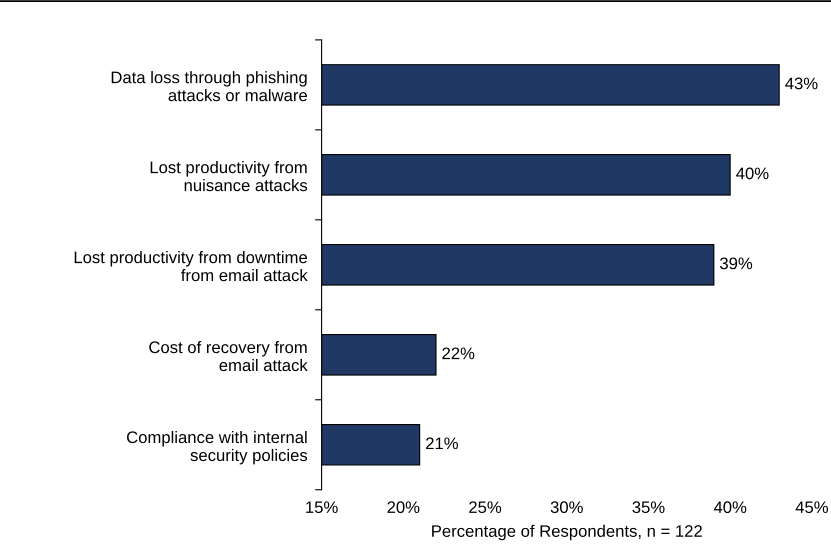 The height and width of the screenshot is (554, 831). Describe the element at coordinates (442, 443) in the screenshot. I see `data-label: 21%` at that location.